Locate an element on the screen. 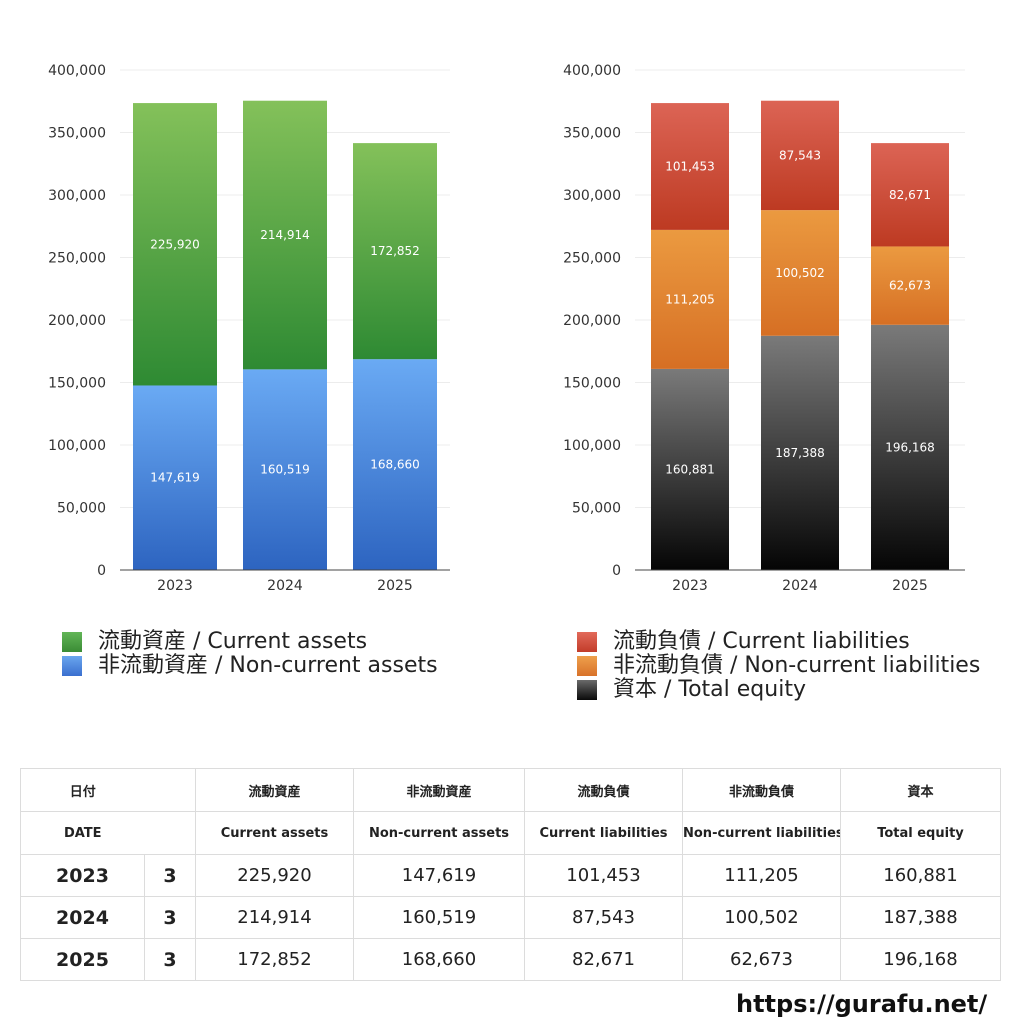 This screenshot has height=1024, width=1024. data-label: 147,619 is located at coordinates (175, 478).